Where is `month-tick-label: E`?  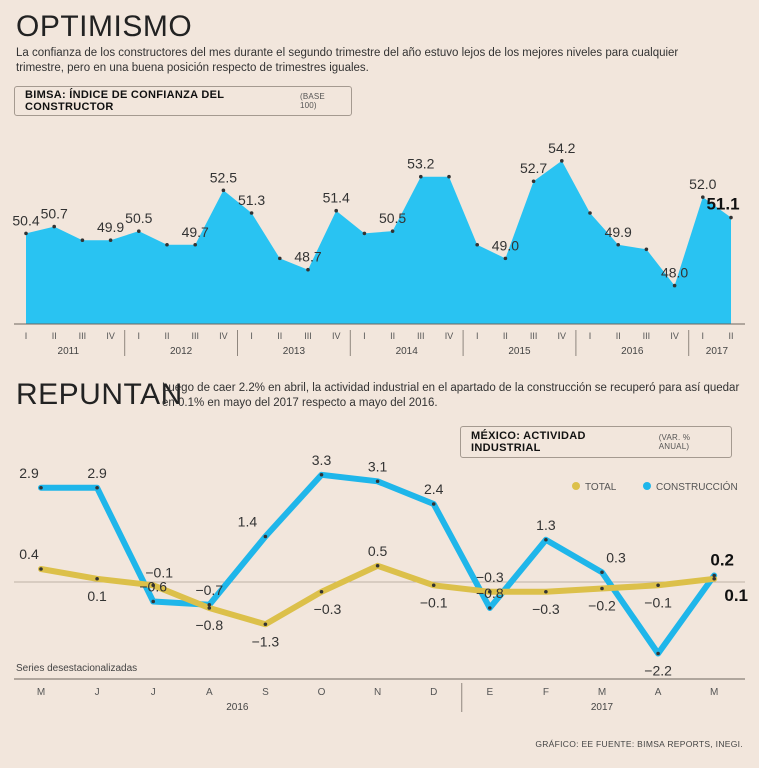
month-tick-label: E is located at coordinates (489, 692).